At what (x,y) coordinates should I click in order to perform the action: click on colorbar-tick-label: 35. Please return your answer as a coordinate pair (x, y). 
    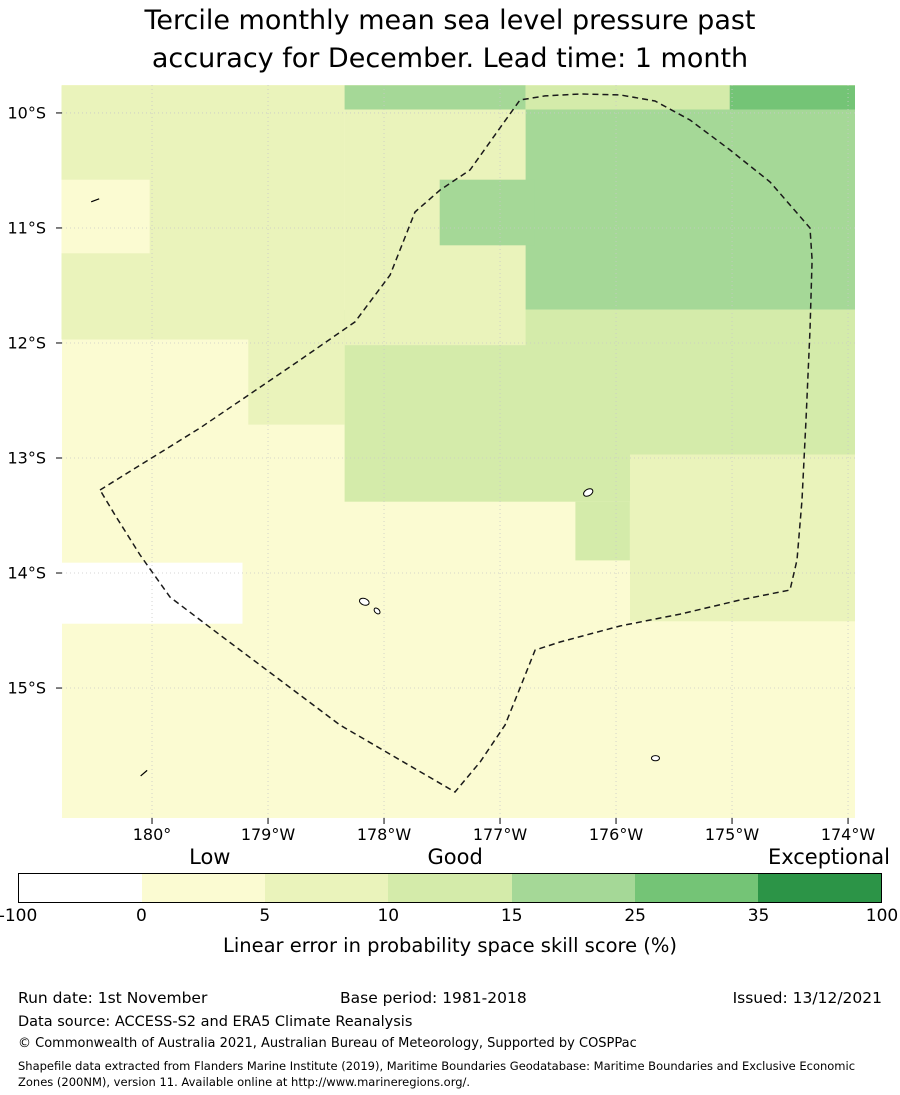
    Looking at the image, I should click on (758, 916).